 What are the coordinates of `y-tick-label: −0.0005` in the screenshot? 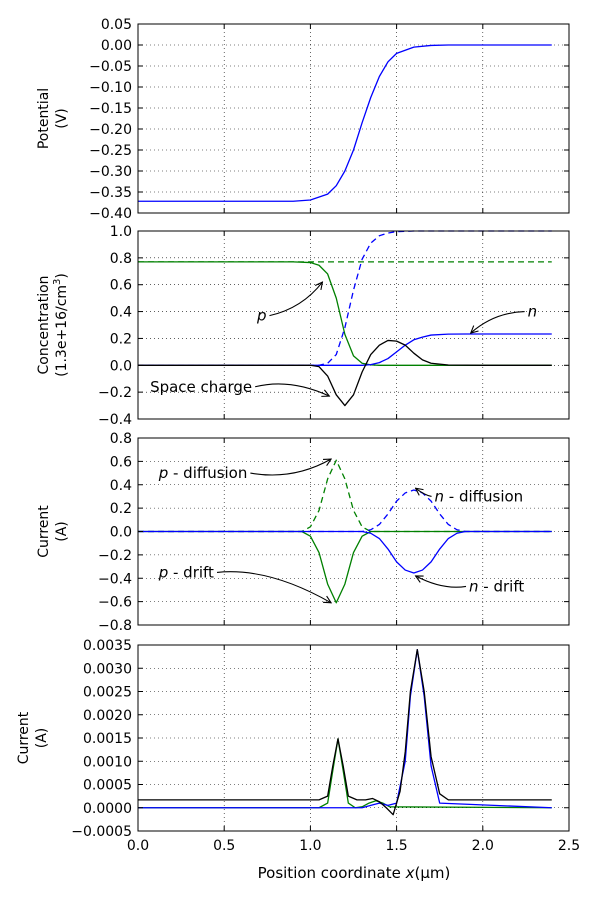 It's located at (101, 832).